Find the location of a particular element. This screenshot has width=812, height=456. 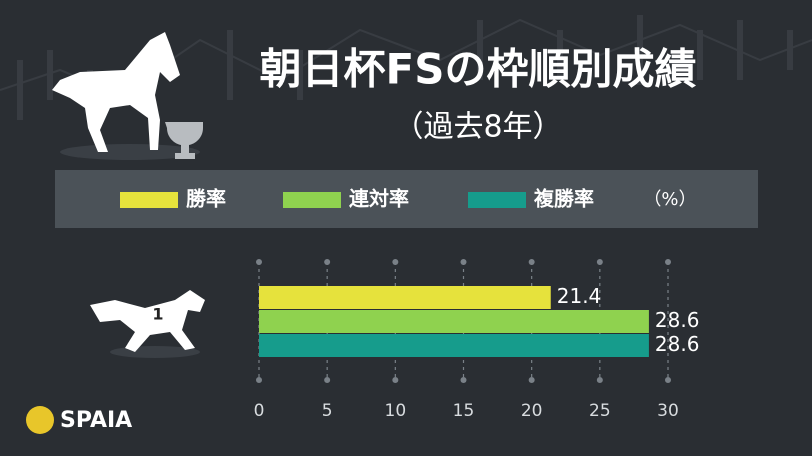

horse-icon is located at coordinates (127, 96).